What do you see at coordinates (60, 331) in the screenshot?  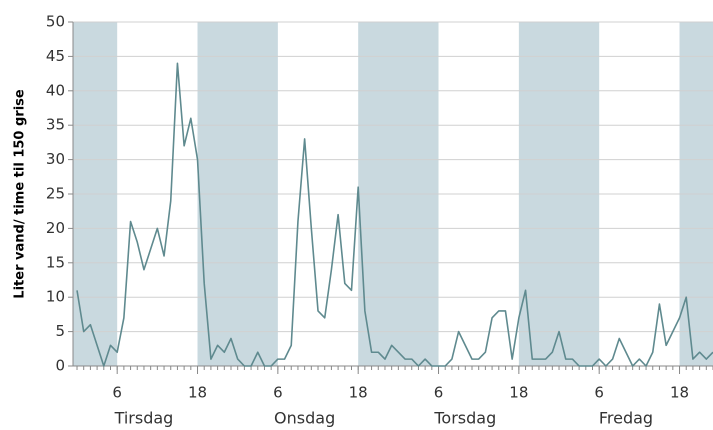 I see `y-tick-label: 5` at bounding box center [60, 331].